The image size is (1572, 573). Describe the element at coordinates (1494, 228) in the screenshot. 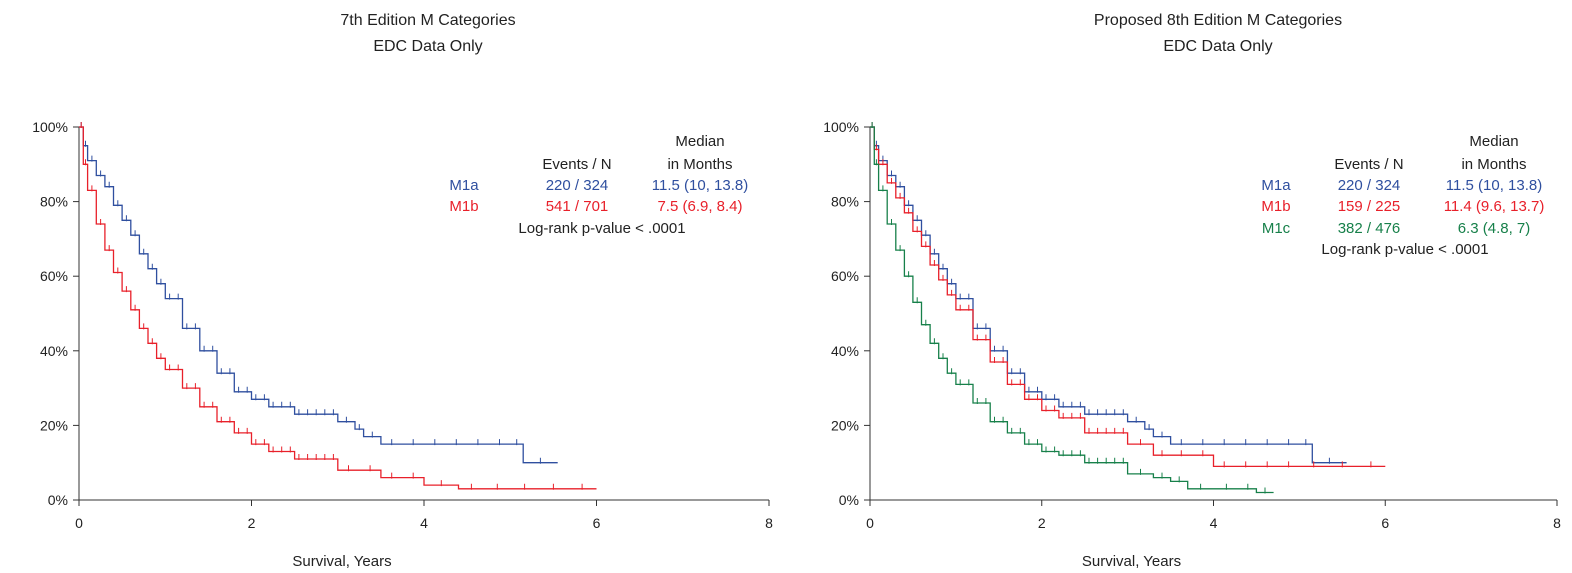

I see `legend-median-m1c: 6.3 (4.8, 7)` at that location.